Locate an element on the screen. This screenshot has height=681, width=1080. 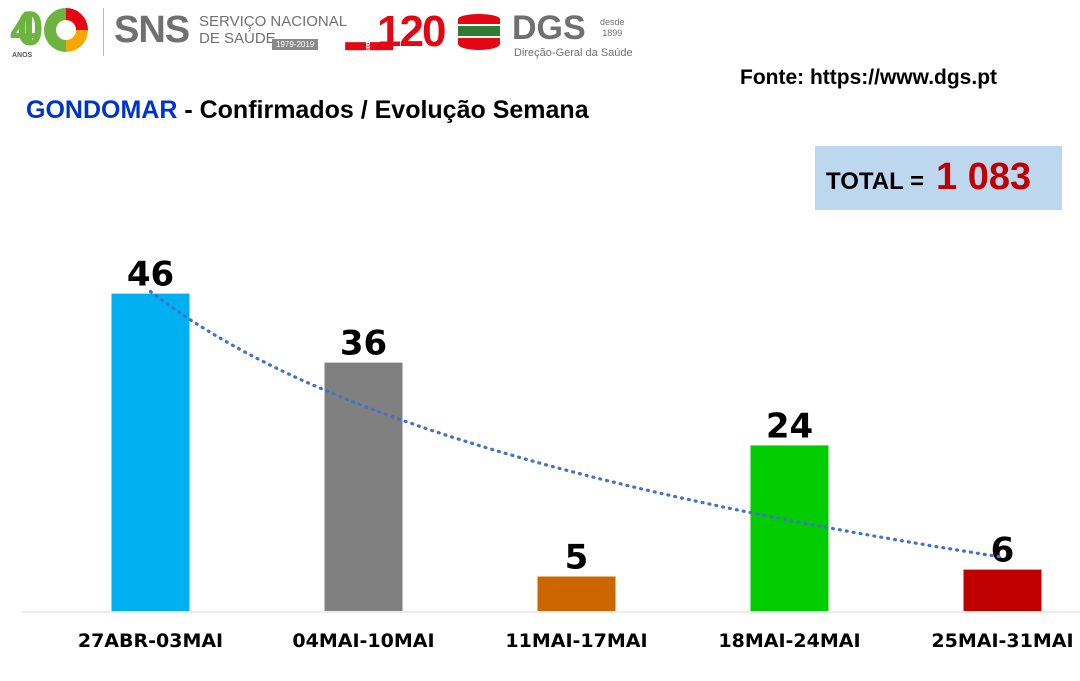
bar-25MAI-31MAI is located at coordinates (1002, 590).